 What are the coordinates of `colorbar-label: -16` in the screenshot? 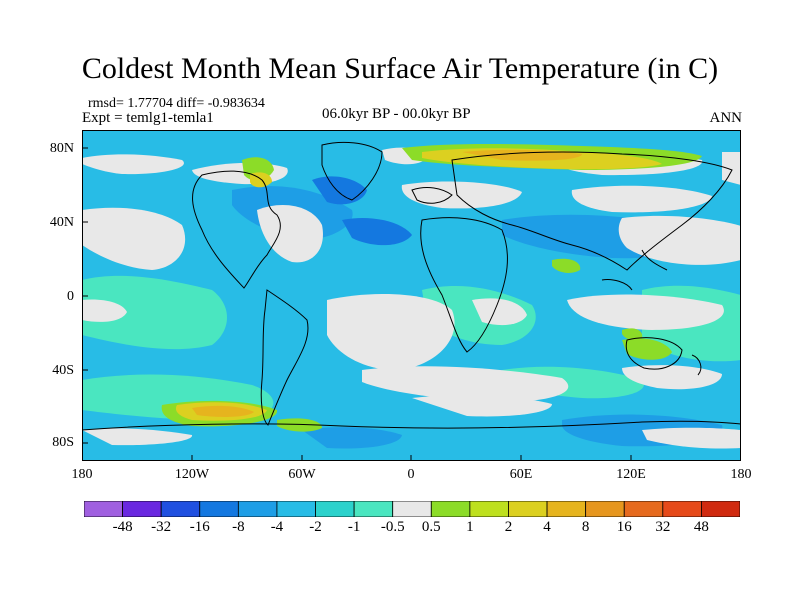 It's located at (199, 527).